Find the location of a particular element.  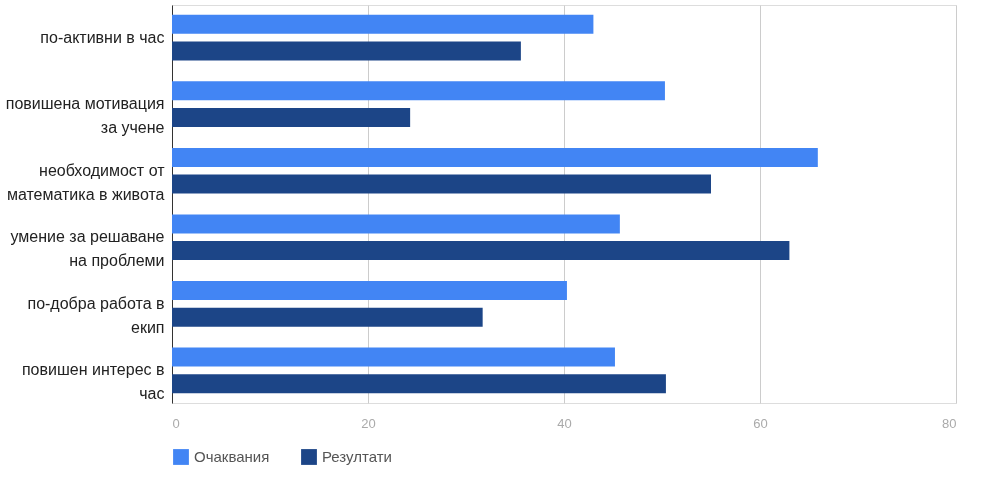

x-tick-label: 80 is located at coordinates (949, 423).